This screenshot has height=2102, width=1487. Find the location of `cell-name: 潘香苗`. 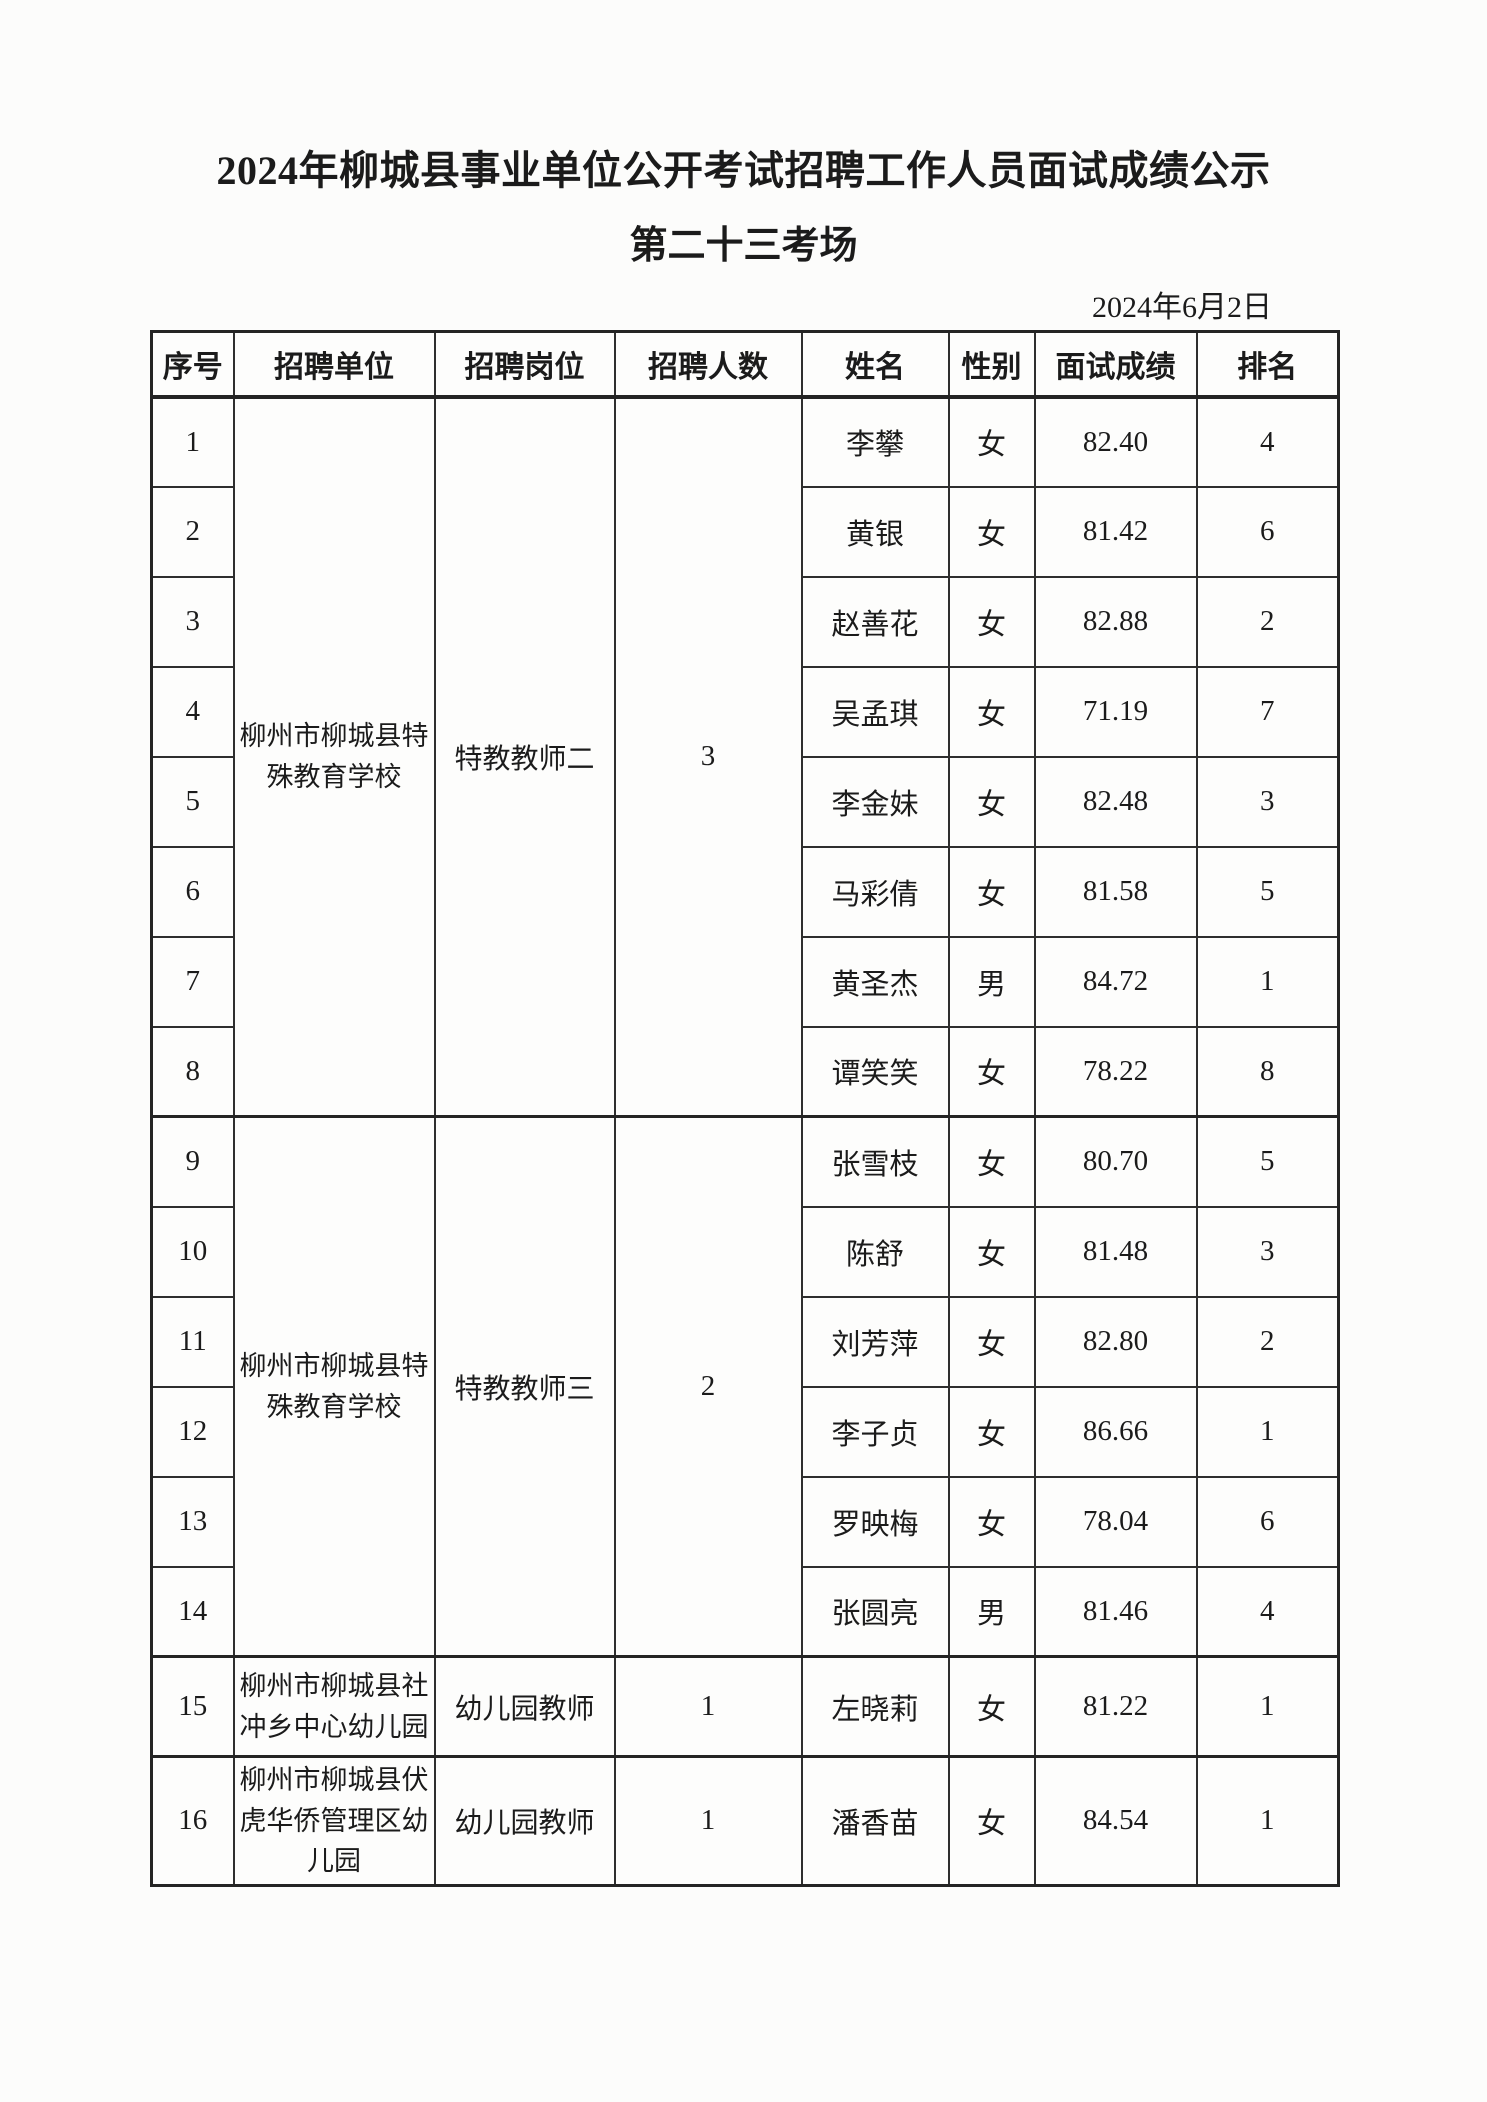

cell-name: 潘香苗 is located at coordinates (875, 1820).